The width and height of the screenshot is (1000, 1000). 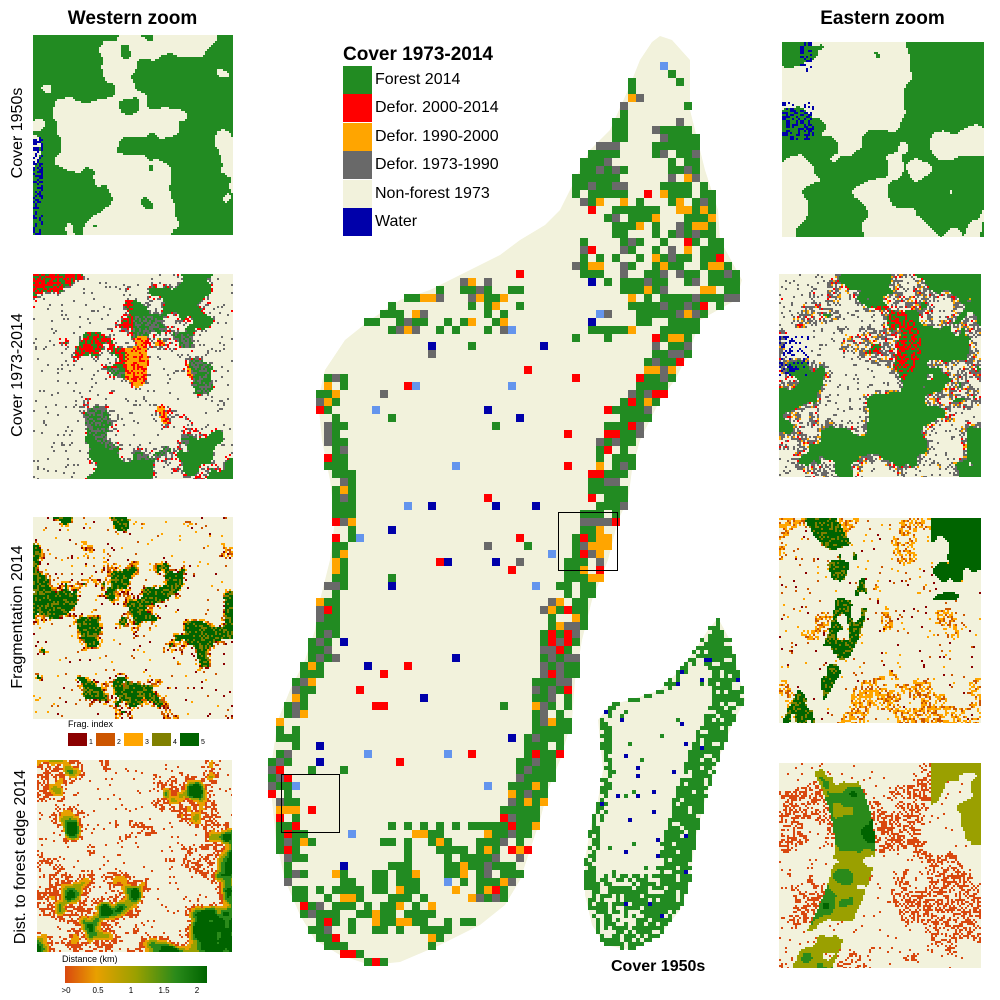 What do you see at coordinates (66, 990) in the screenshot?
I see `distance-tick: >0` at bounding box center [66, 990].